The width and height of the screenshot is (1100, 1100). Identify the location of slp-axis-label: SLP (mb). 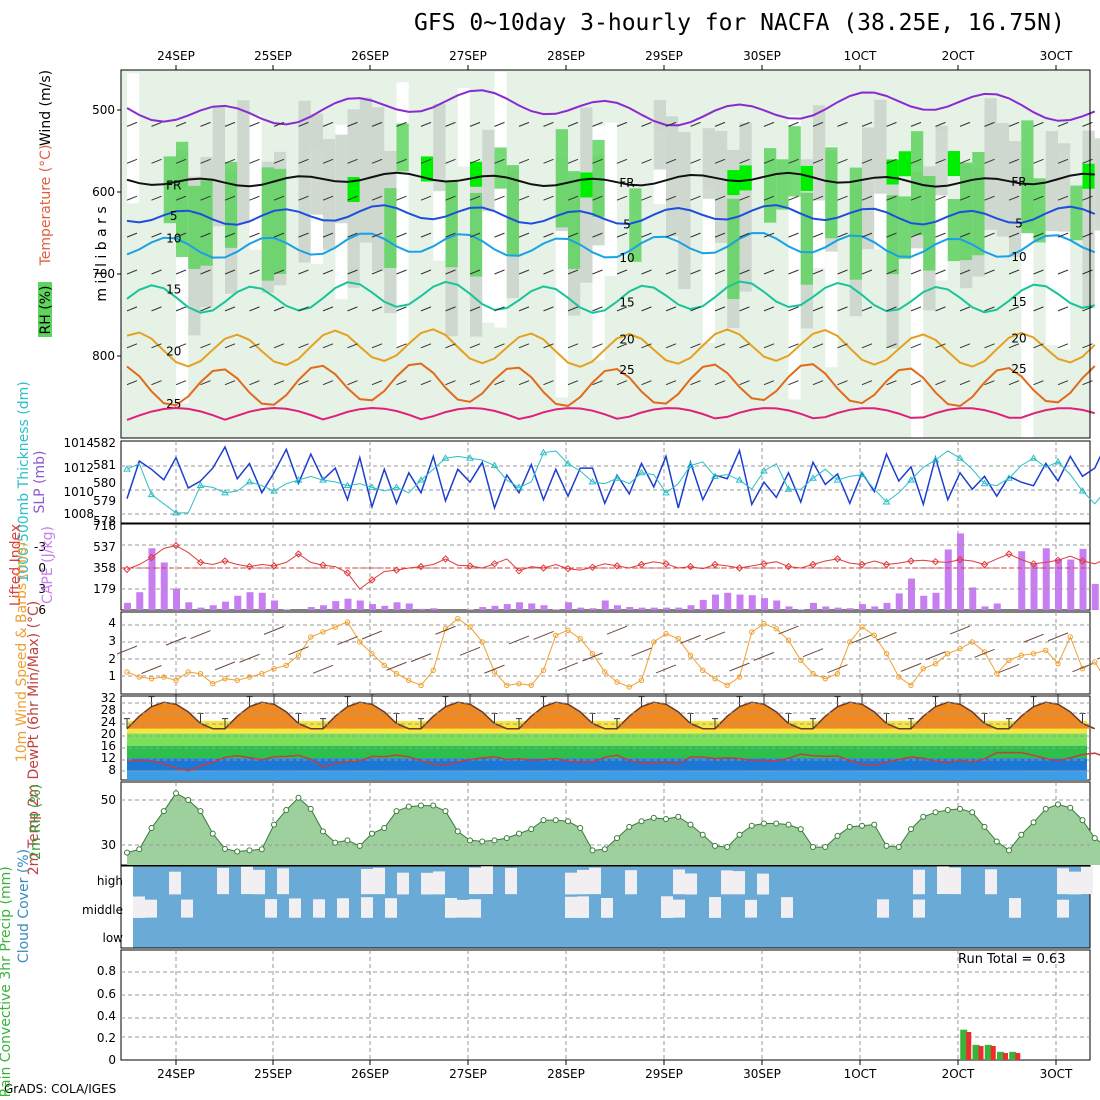
(40, 481).